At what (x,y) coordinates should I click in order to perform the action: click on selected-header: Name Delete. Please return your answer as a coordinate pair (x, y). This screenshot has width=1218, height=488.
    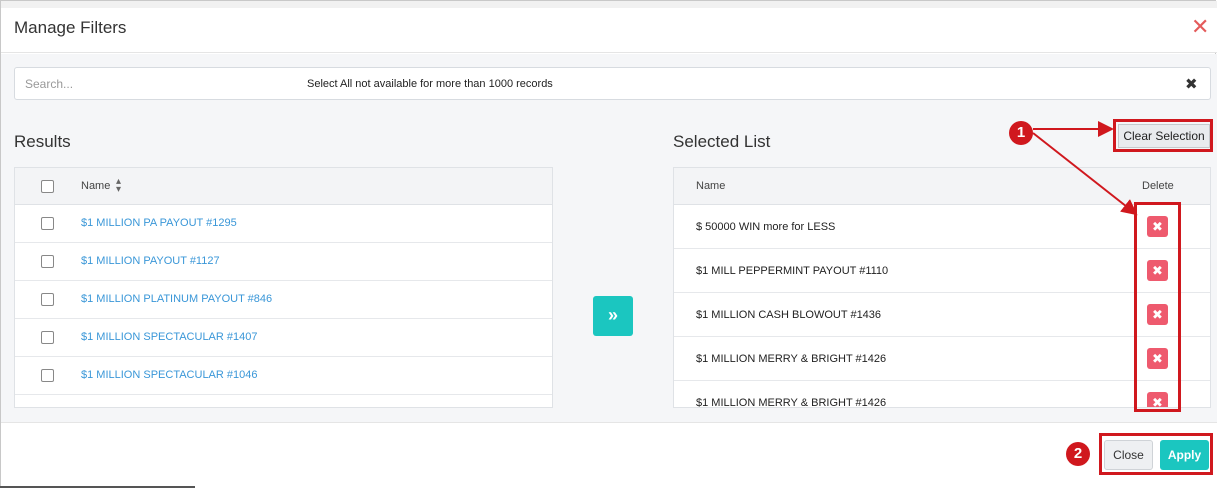
    Looking at the image, I should click on (942, 186).